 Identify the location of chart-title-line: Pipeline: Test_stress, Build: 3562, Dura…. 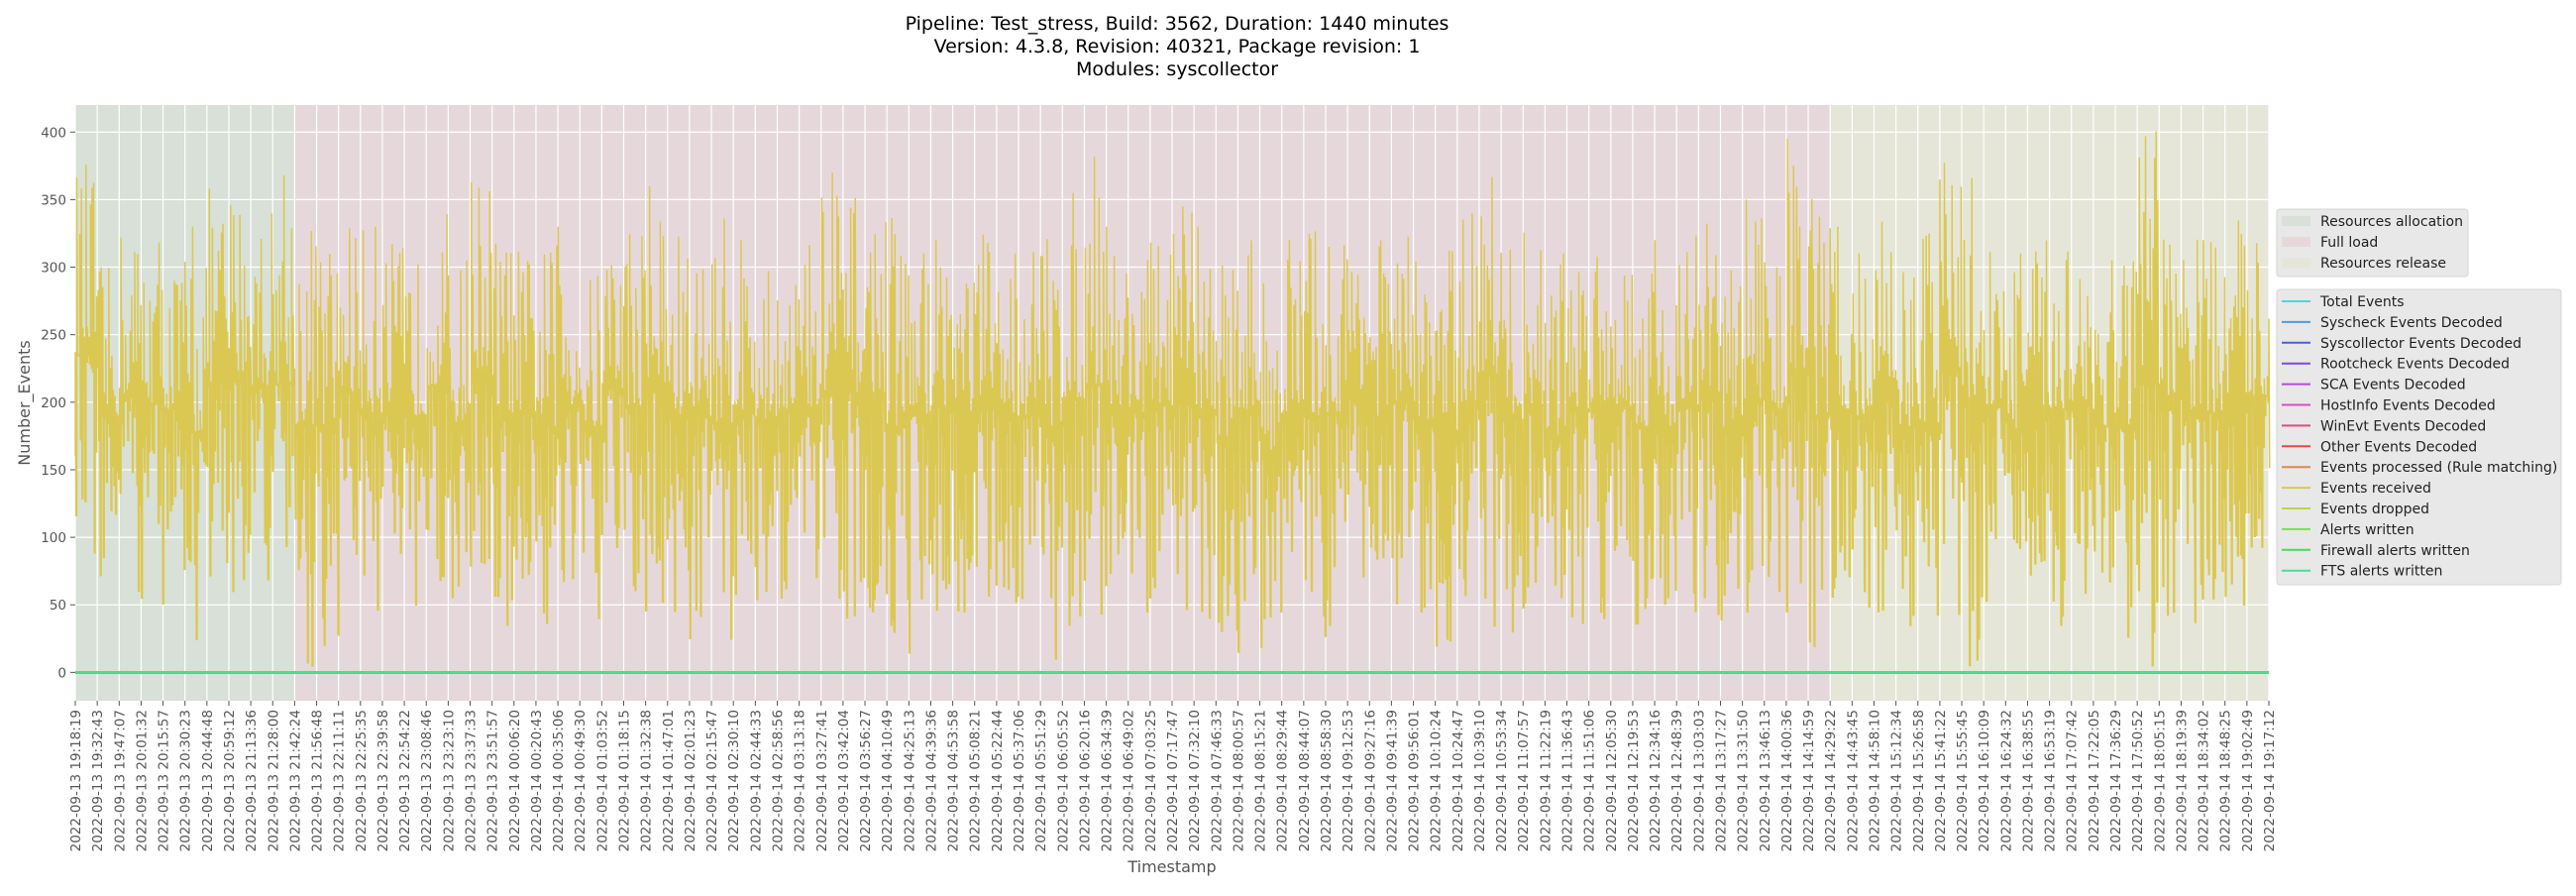
(1177, 24).